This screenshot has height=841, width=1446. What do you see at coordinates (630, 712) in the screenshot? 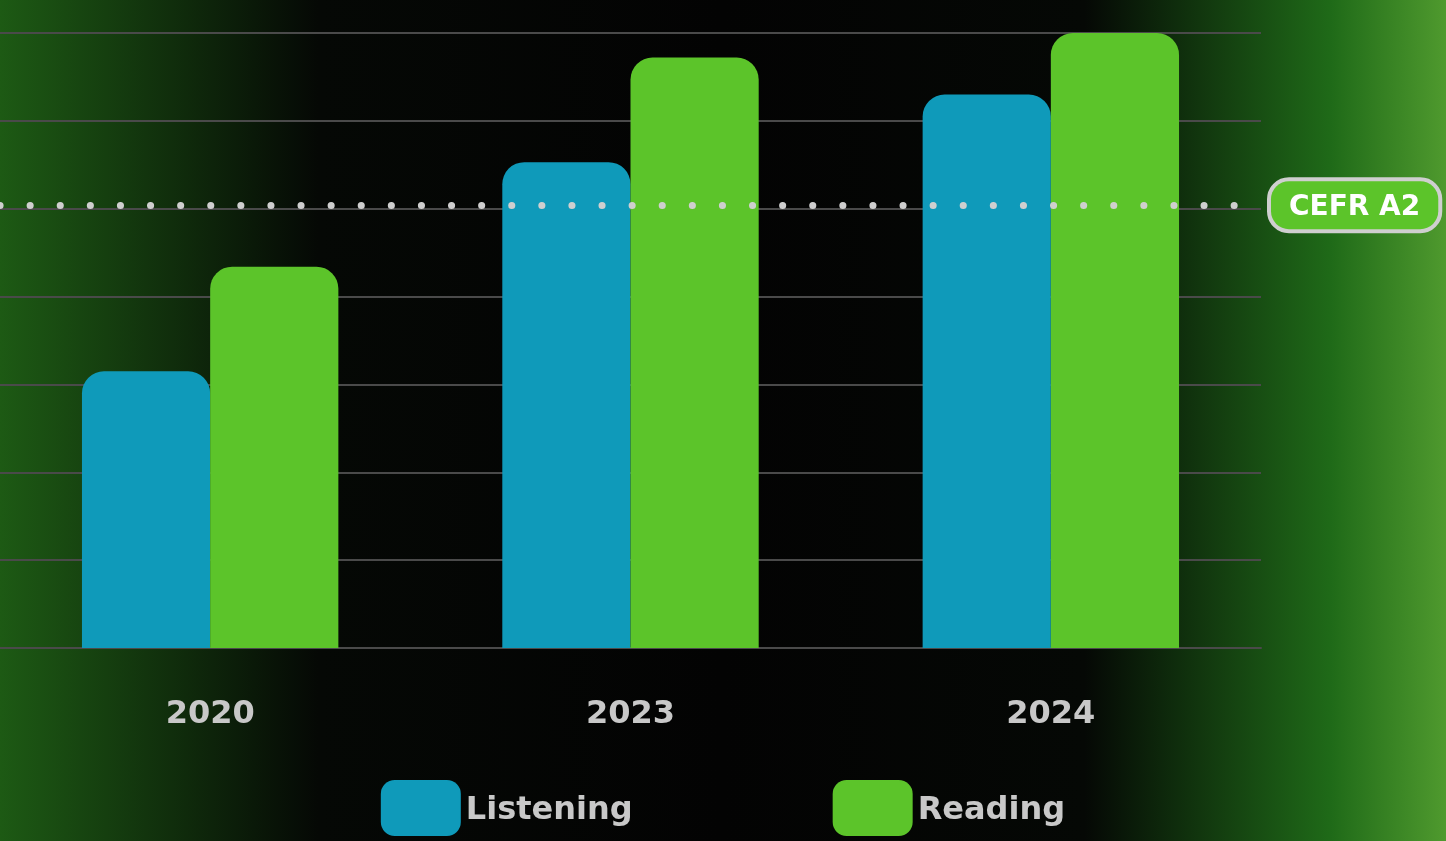
I see `x-tick-label: 2023` at bounding box center [630, 712].